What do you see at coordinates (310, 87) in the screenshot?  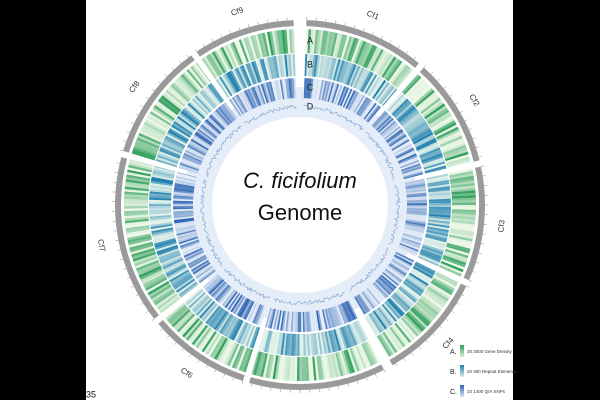 I see `track-letter: C` at bounding box center [310, 87].